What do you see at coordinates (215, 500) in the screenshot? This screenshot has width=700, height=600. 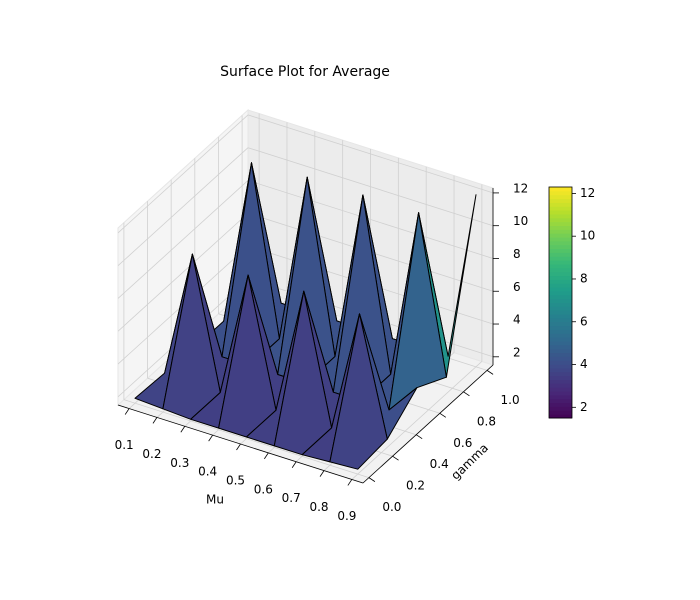 I see `x-axis-label: Mu` at bounding box center [215, 500].